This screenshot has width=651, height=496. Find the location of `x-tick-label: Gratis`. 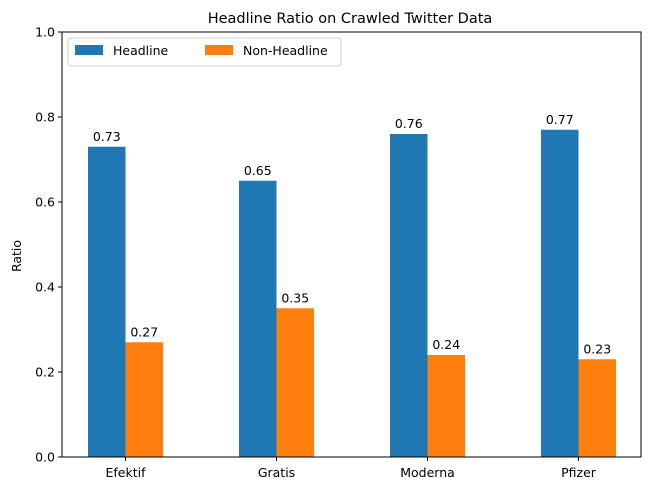

x-tick-label: Gratis is located at coordinates (276, 472).